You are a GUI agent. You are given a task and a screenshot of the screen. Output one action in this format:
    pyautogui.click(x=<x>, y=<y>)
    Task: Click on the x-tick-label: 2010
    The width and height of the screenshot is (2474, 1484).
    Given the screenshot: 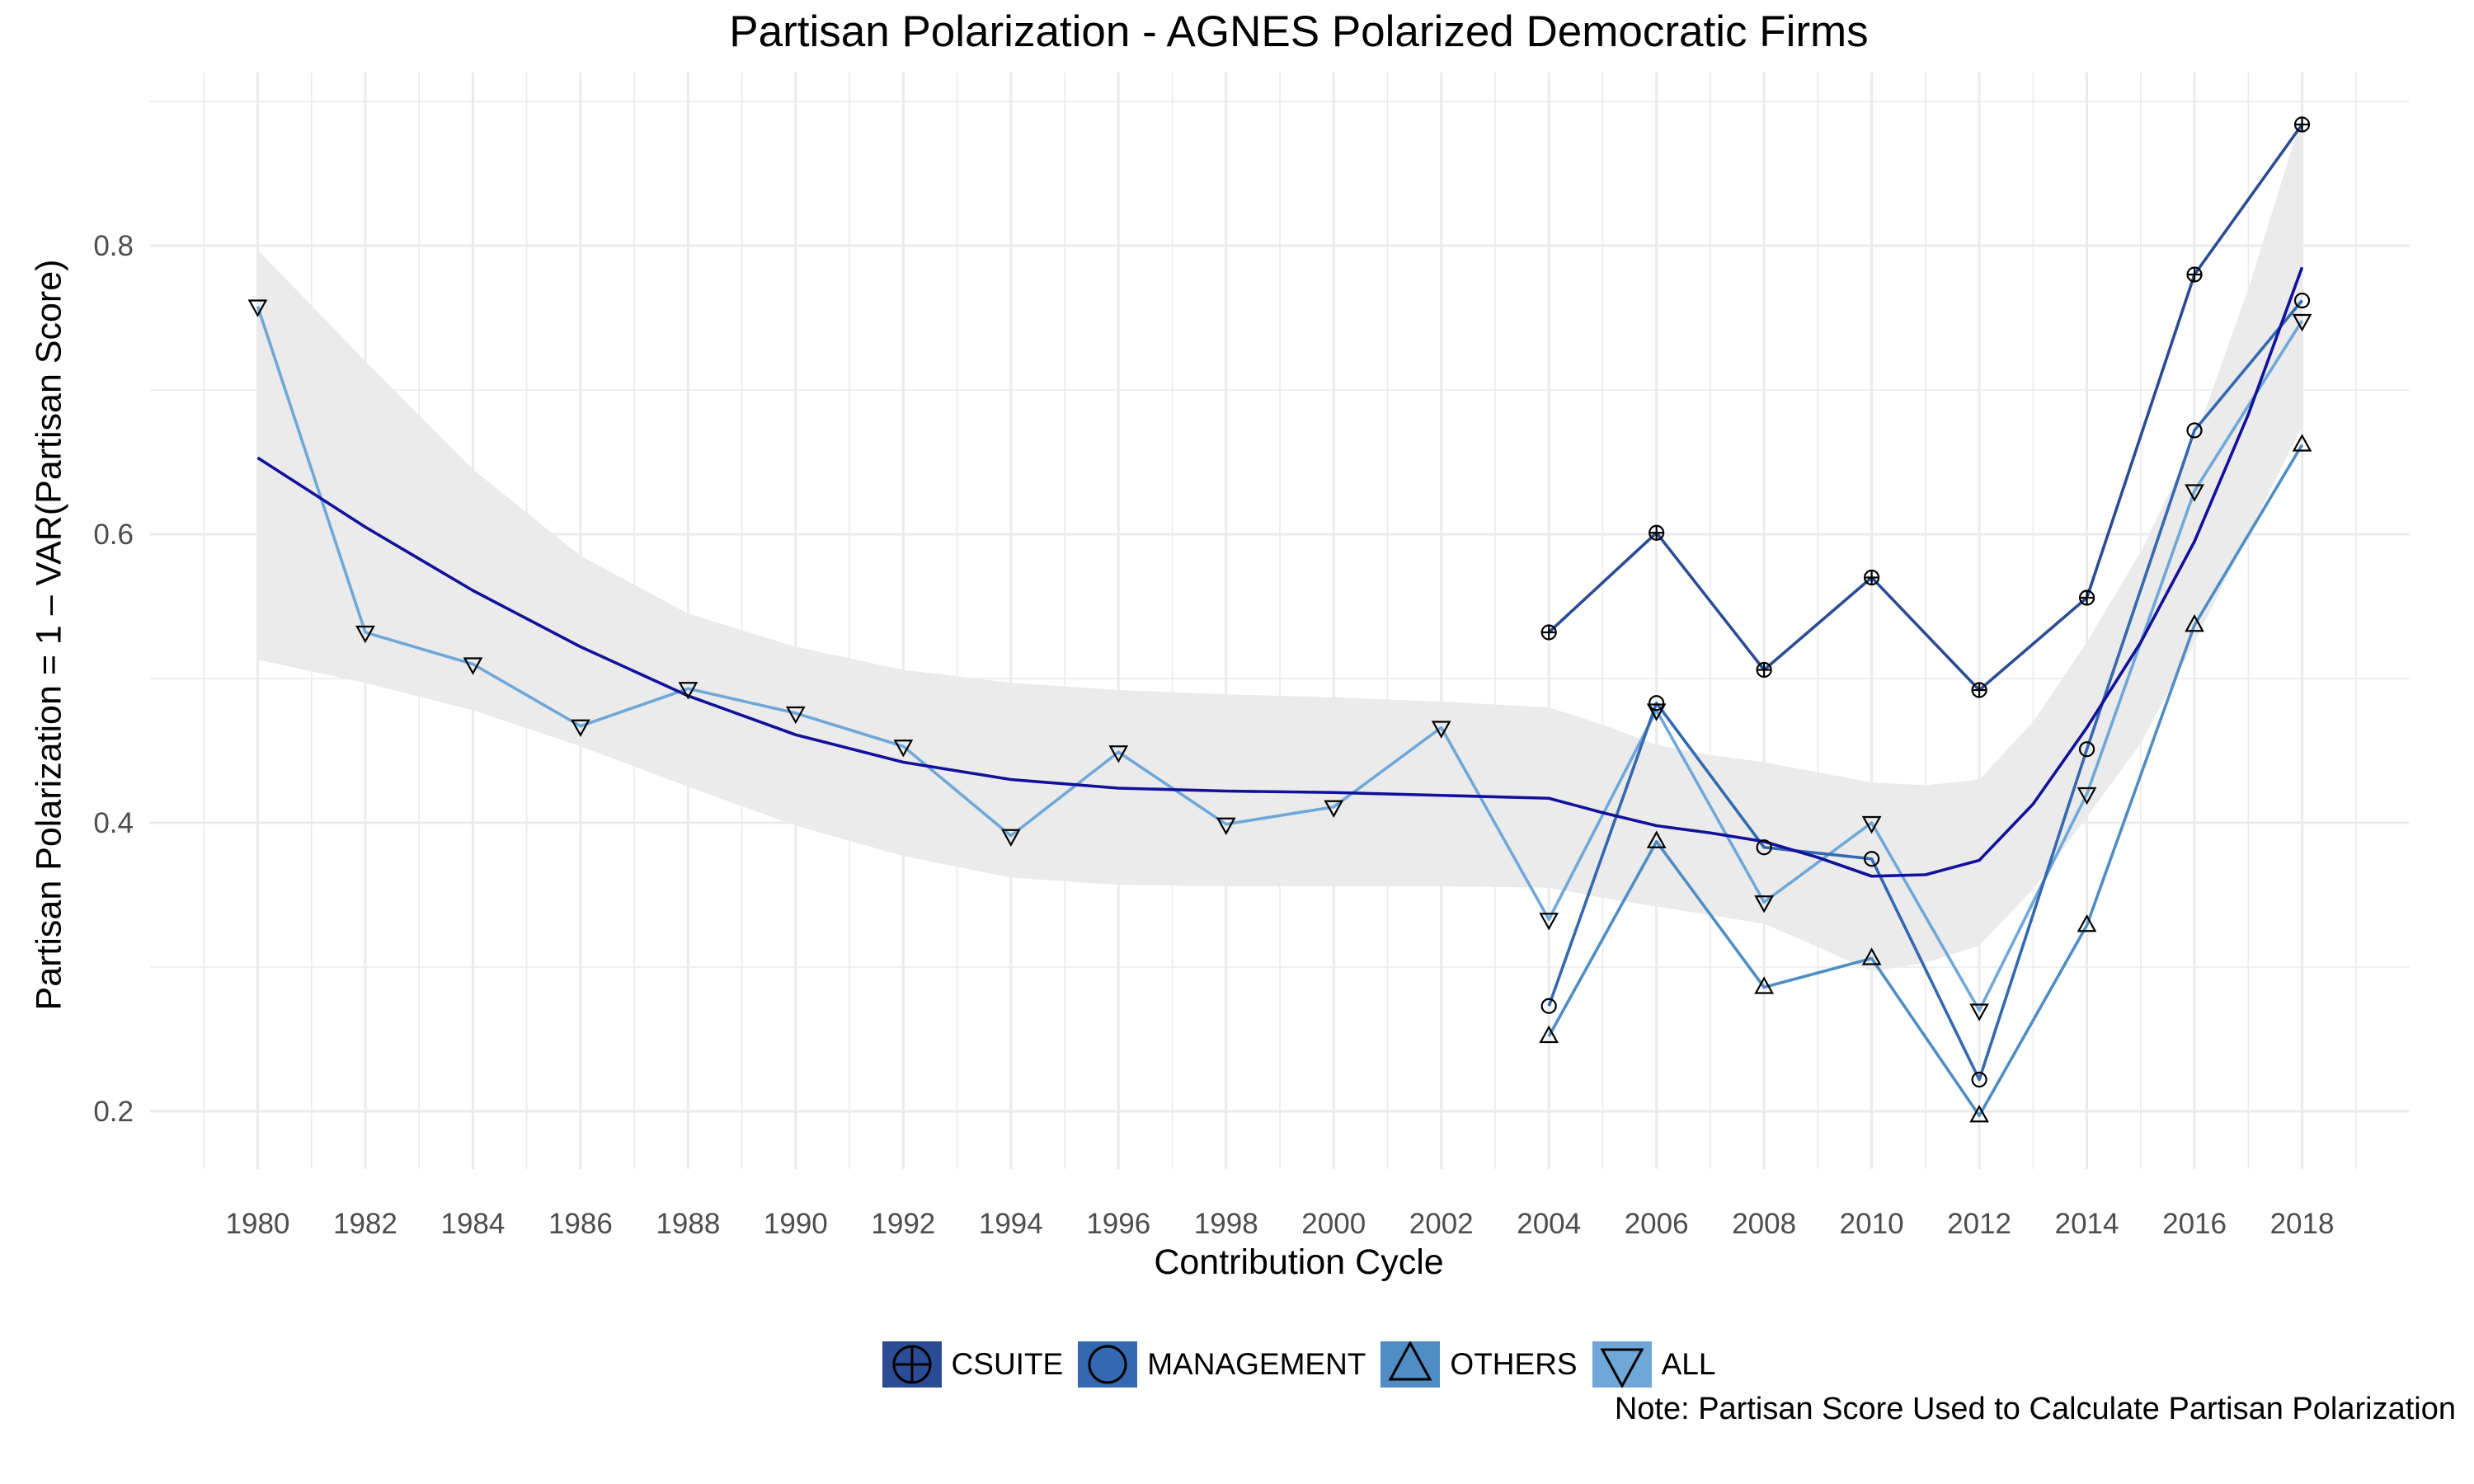 What is the action you would take?
    pyautogui.click(x=1872, y=1224)
    